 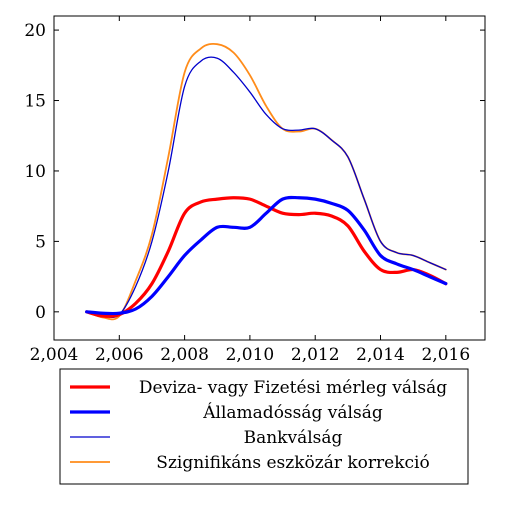 What do you see at coordinates (293, 438) in the screenshot?
I see `legend-label-2: Bankválság` at bounding box center [293, 438].